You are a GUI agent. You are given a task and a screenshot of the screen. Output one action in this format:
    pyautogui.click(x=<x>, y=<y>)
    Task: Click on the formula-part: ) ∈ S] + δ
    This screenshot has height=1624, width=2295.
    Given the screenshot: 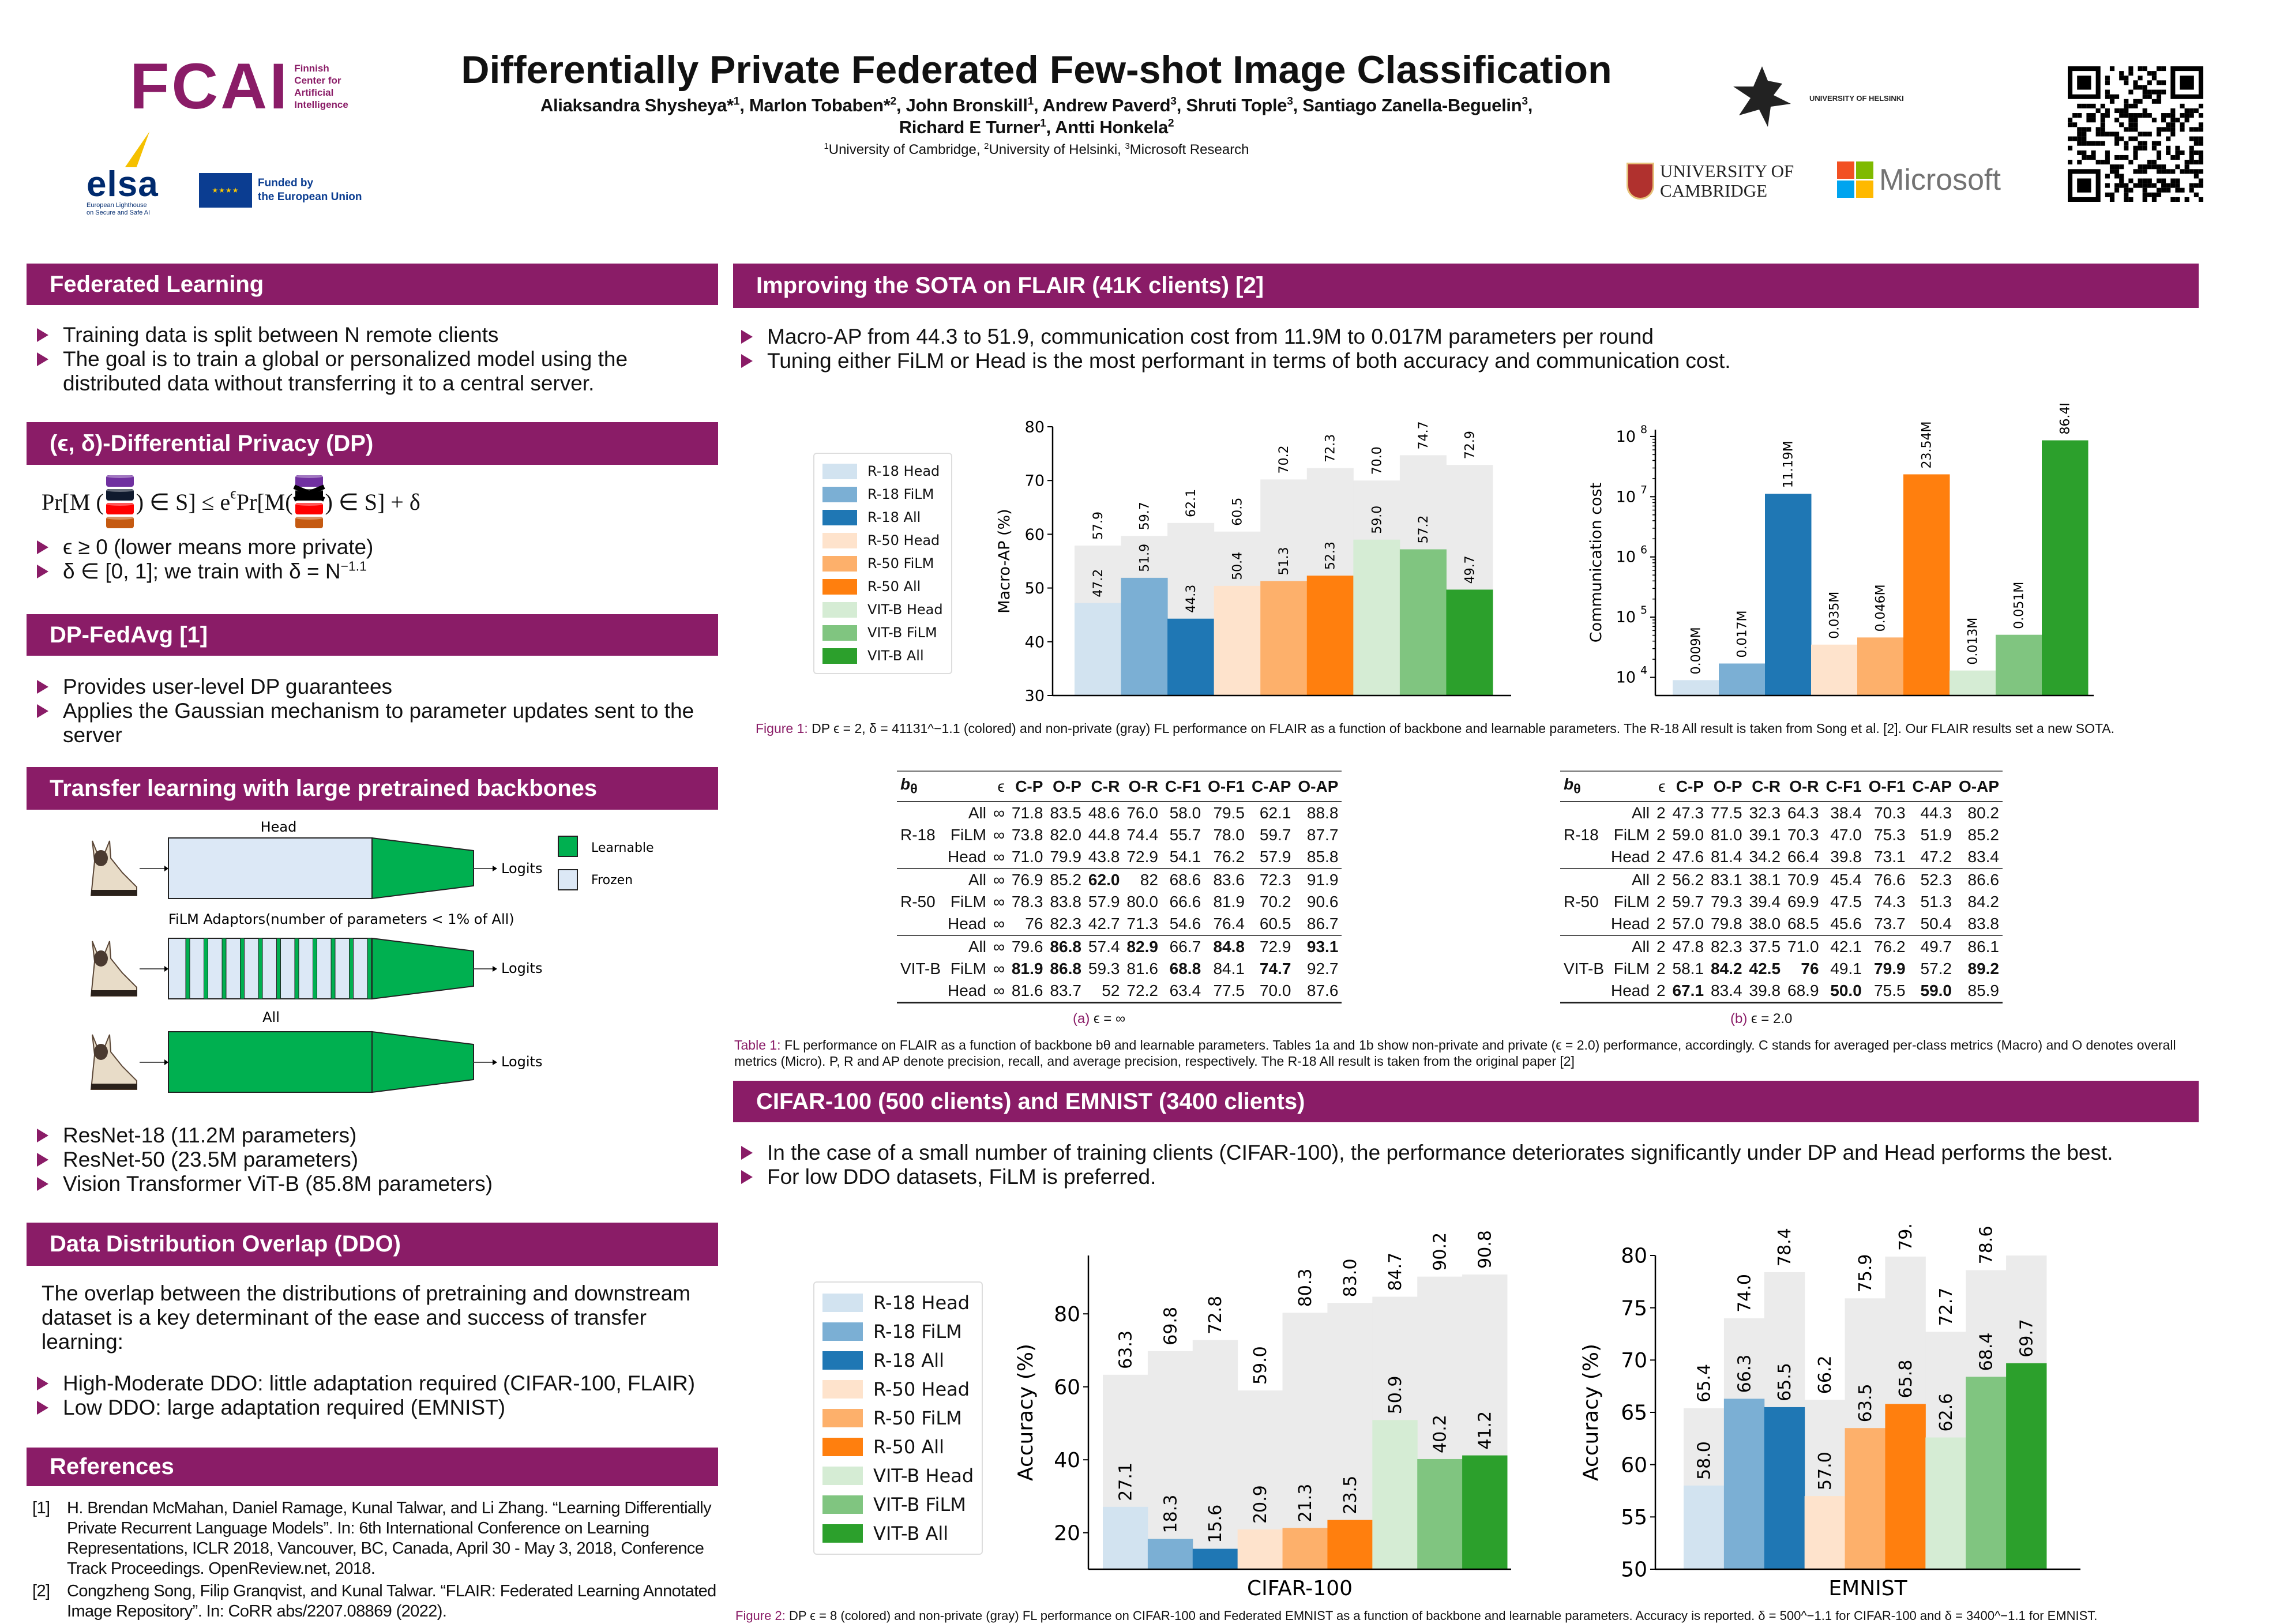 What is the action you would take?
    pyautogui.click(x=372, y=501)
    